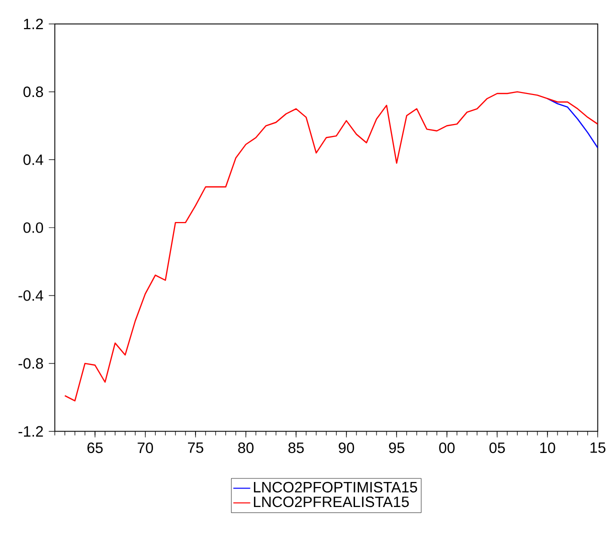 Image resolution: width=611 pixels, height=536 pixels. Describe the element at coordinates (33, 160) in the screenshot. I see `y-tick-label: 0.4` at that location.